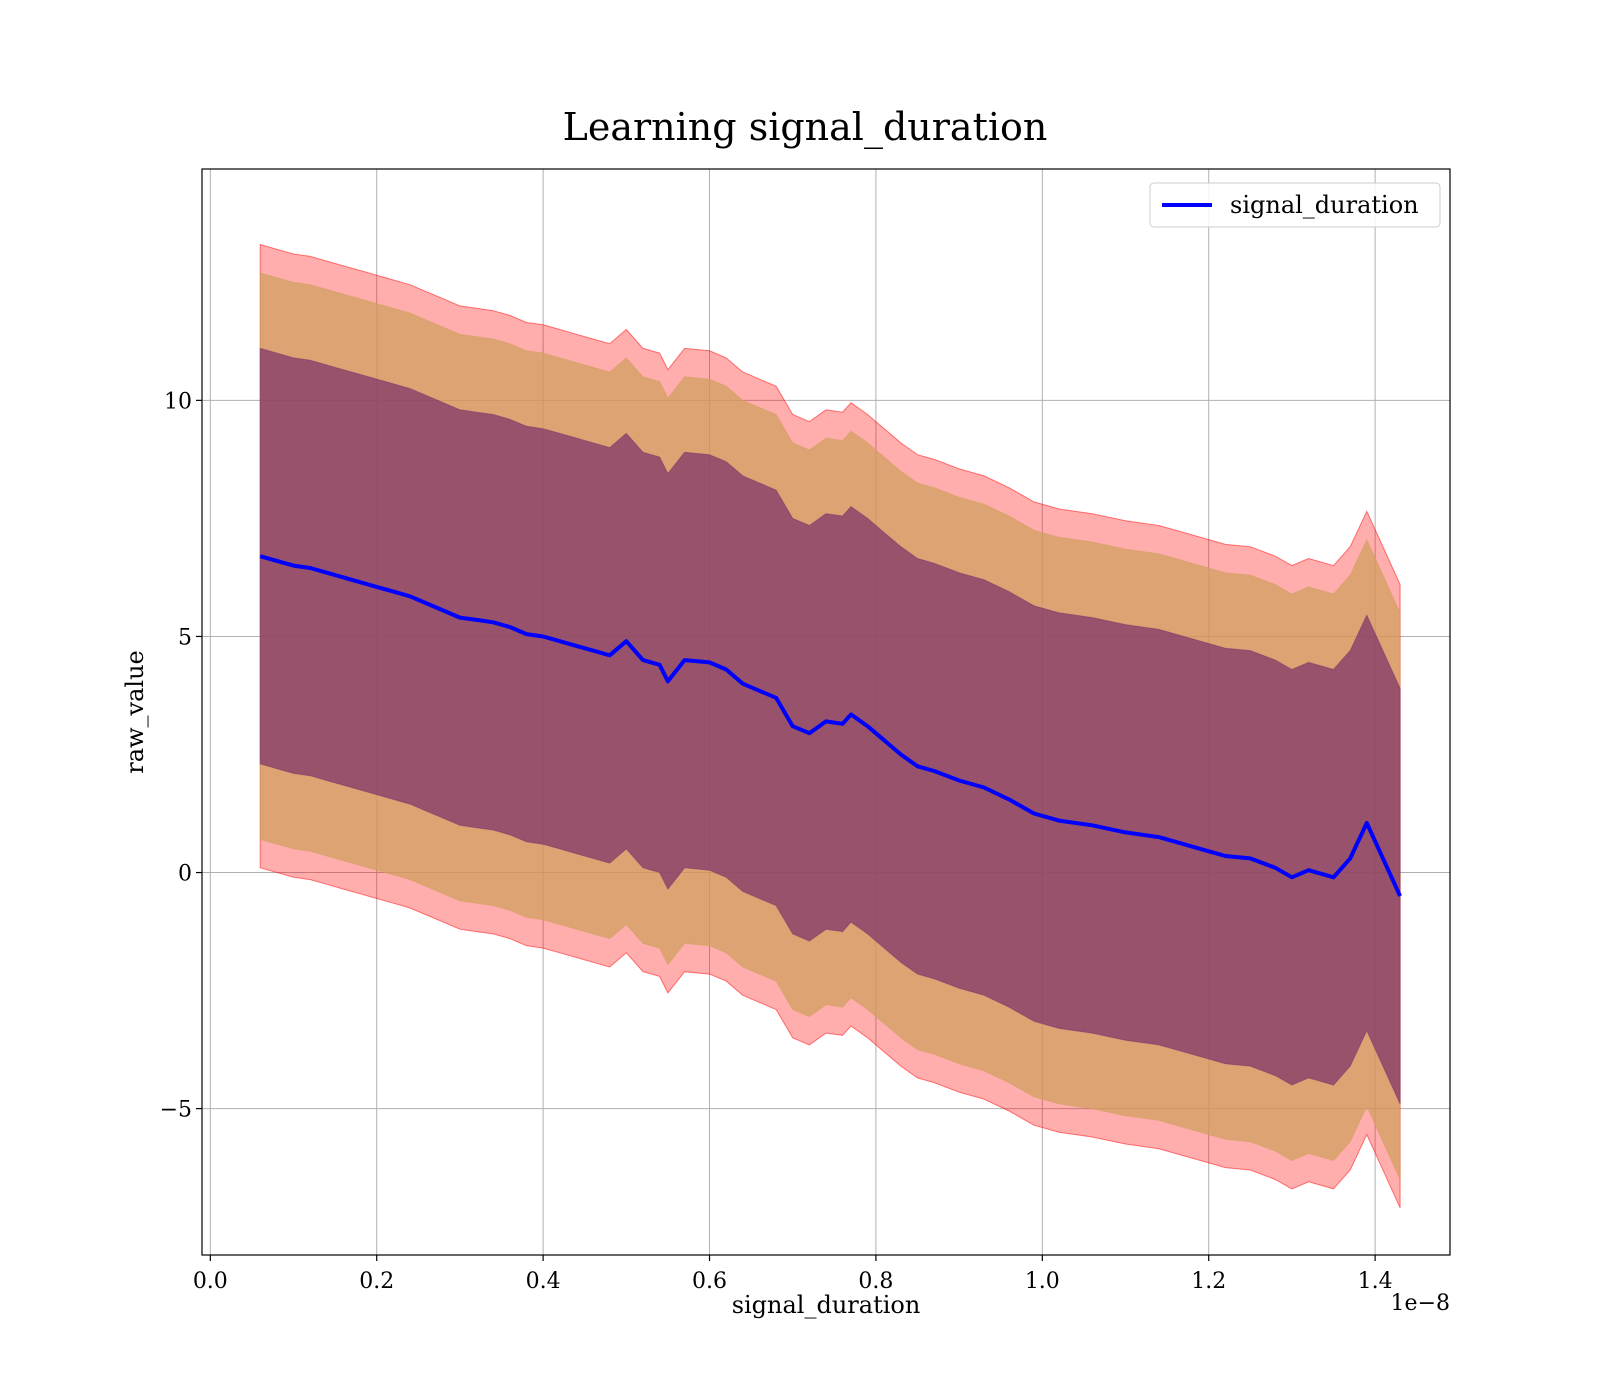 The width and height of the screenshot is (1600, 1400). I want to click on x-axis-offset-label: 1e−8, so click(1420, 1303).